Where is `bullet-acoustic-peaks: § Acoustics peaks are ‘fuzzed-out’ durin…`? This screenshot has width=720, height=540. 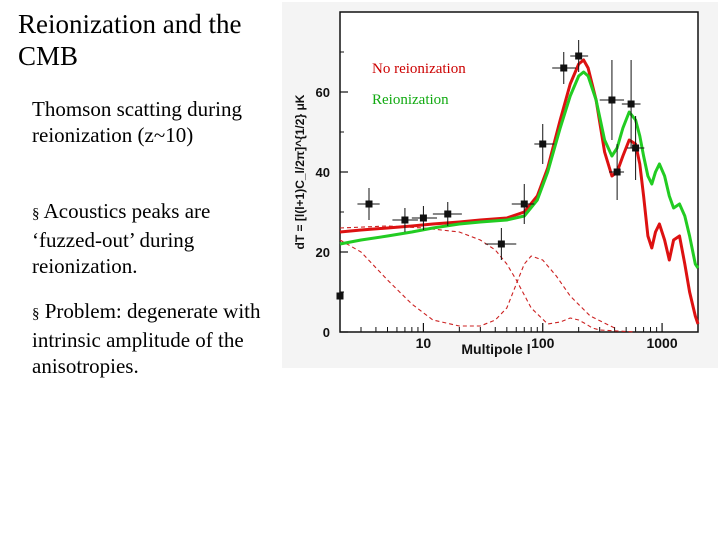
bullet-acoustic-peaks: § Acoustics peaks are ‘fuzzed-out’ durin… is located at coordinates (152, 238).